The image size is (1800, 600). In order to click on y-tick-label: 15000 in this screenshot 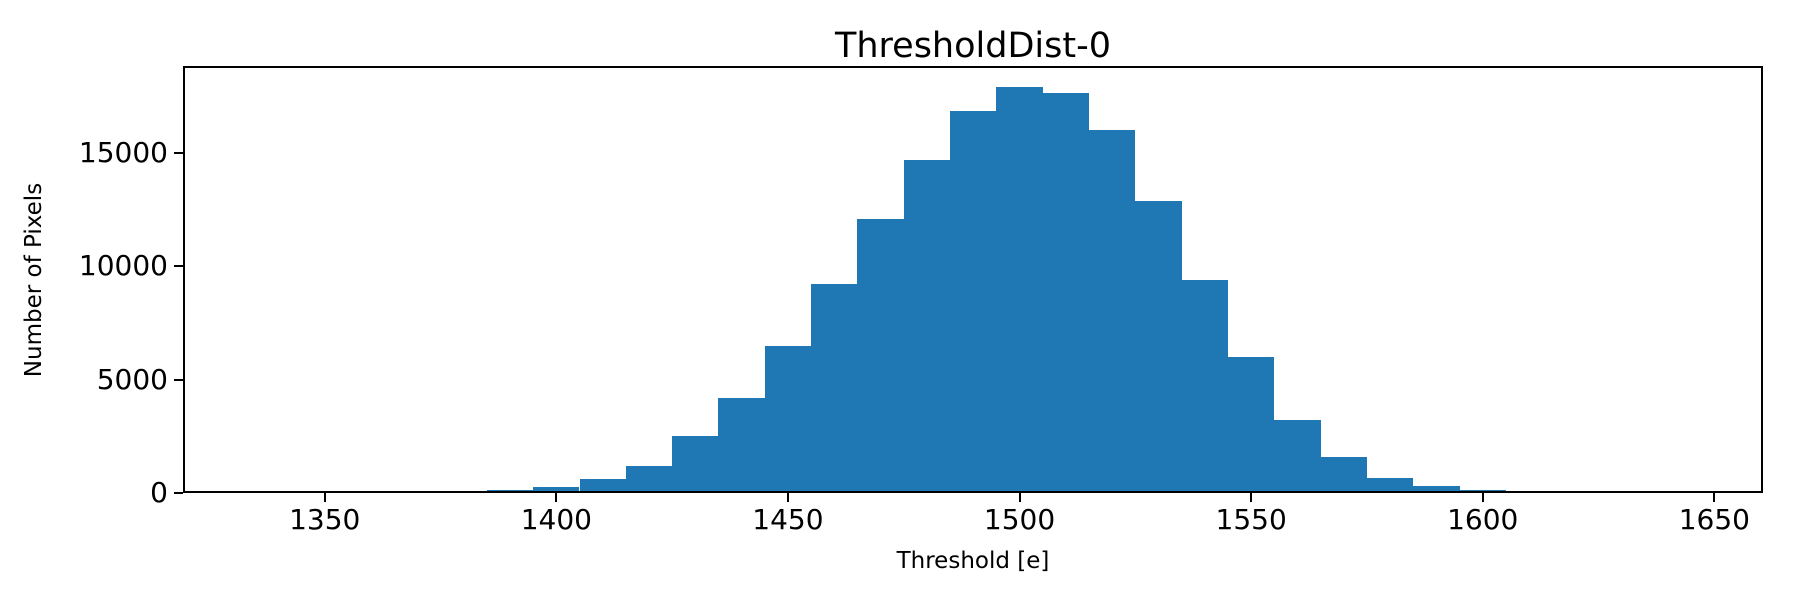, I will do `click(123, 153)`.